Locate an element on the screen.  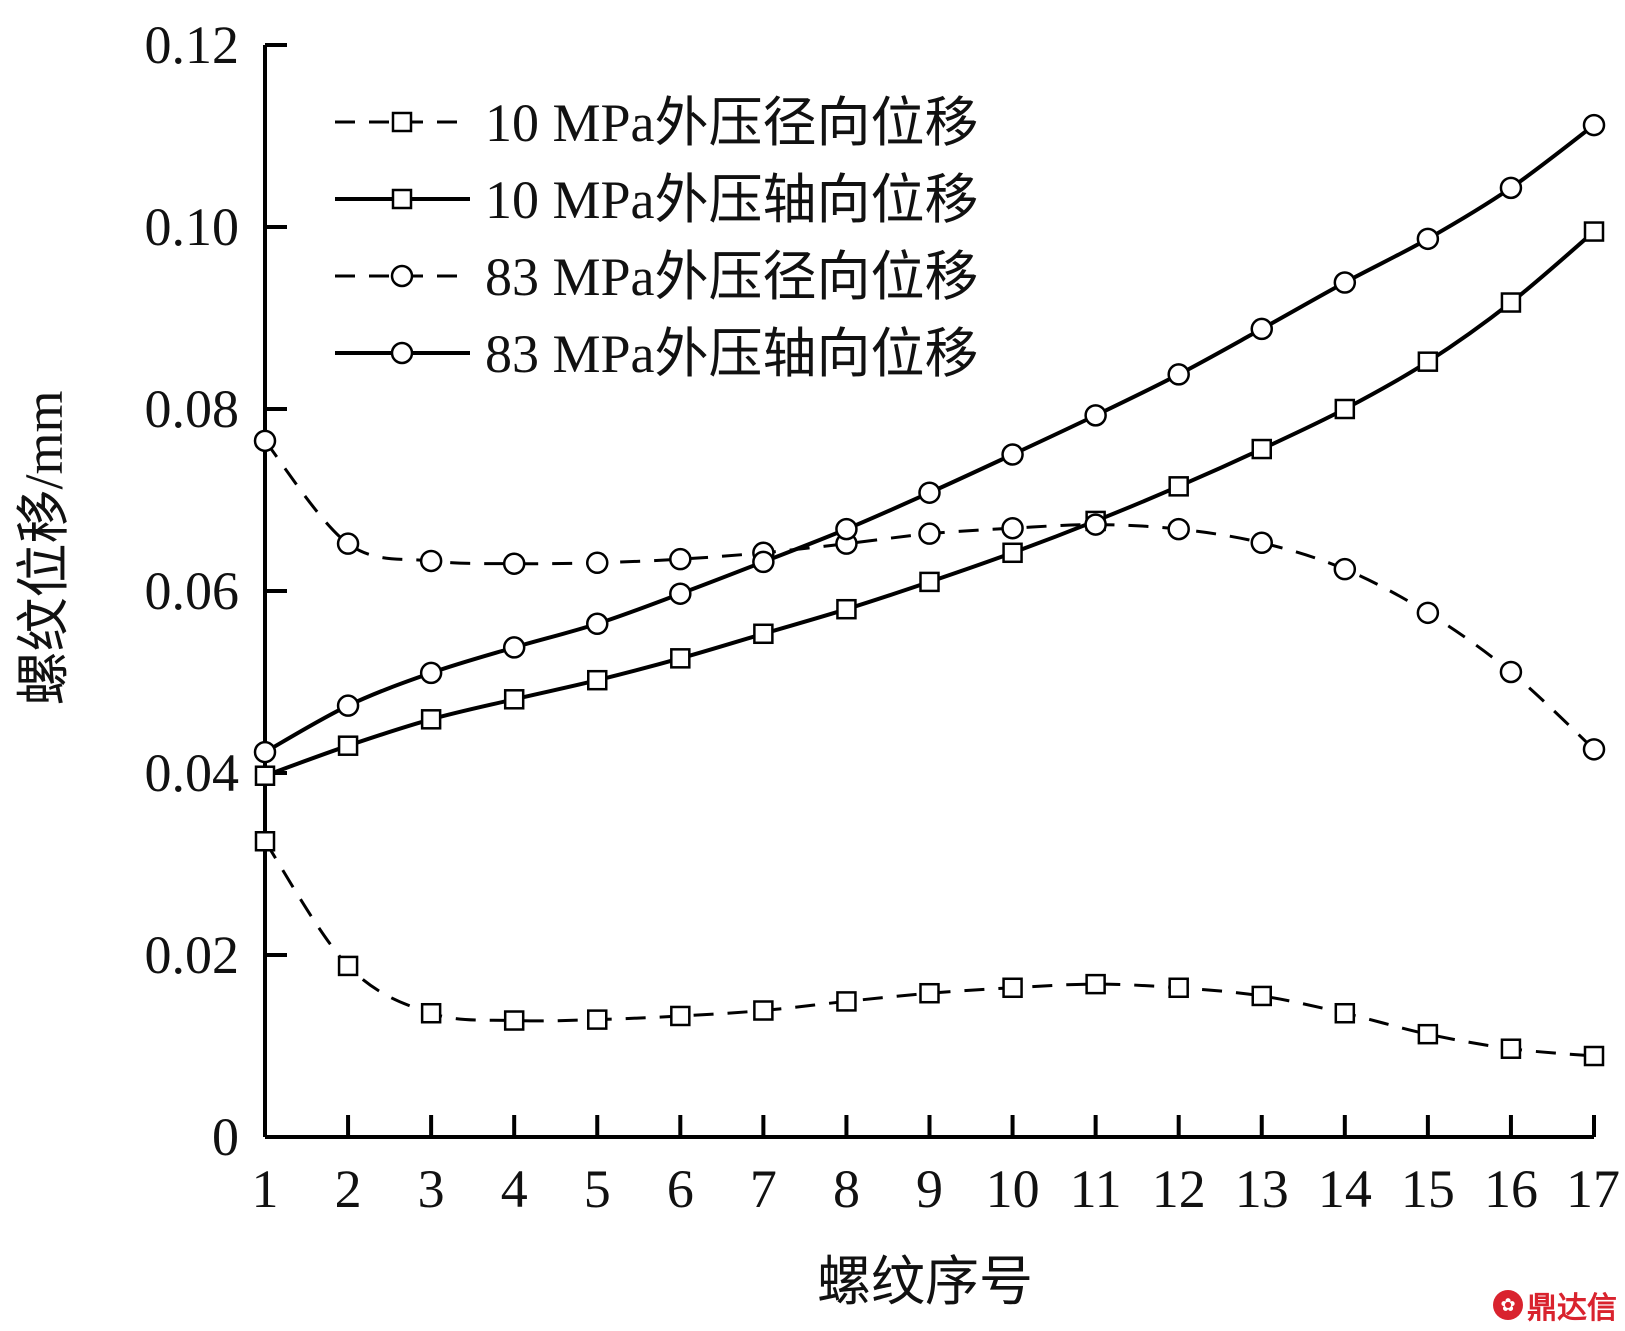
x-tick-label: 4 is located at coordinates (514, 1189).